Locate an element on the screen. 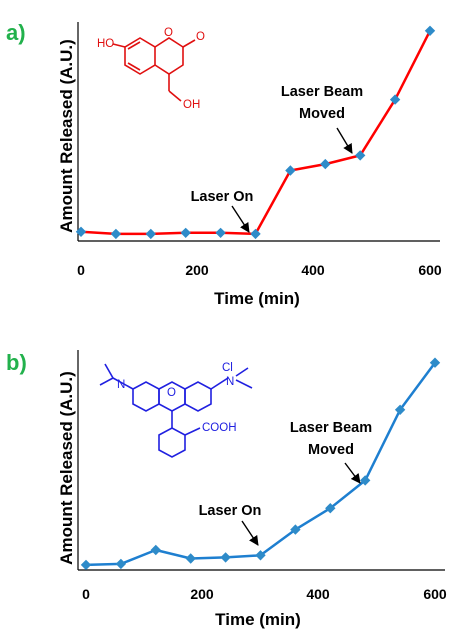  panel-a-x-tick-label: 400 is located at coordinates (313, 270).